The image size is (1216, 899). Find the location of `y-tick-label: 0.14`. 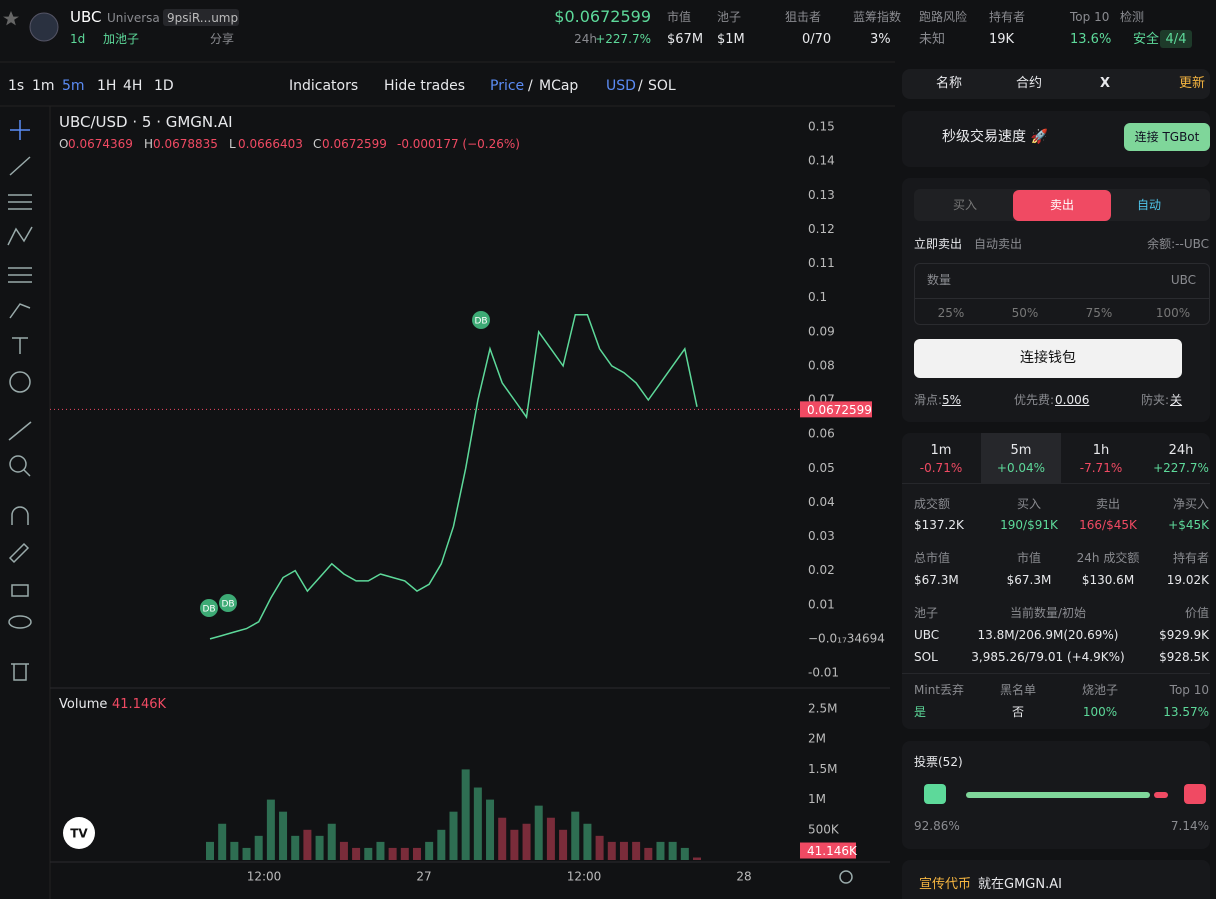

y-tick-label: 0.14 is located at coordinates (821, 161).